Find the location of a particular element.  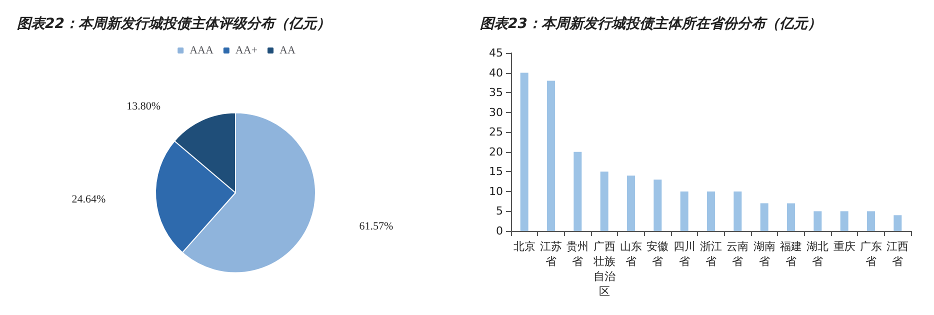

x-tick-label: 安徽省 is located at coordinates (657, 254).